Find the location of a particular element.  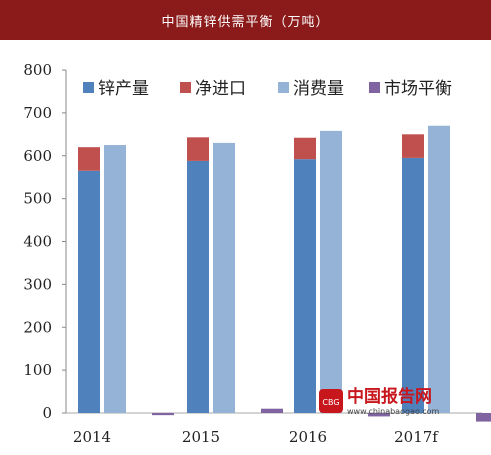

y-tick-label: 700 is located at coordinates (37, 113).